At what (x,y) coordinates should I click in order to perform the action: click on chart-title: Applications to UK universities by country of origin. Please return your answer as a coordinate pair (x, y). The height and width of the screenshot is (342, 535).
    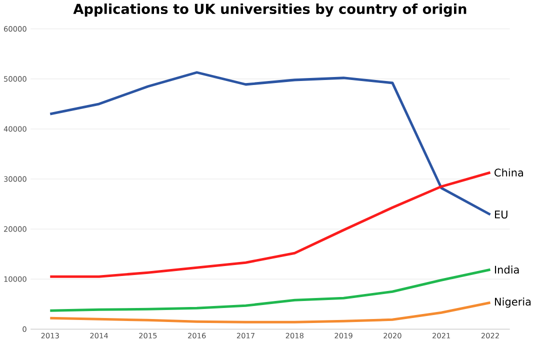
    Looking at the image, I should click on (269, 10).